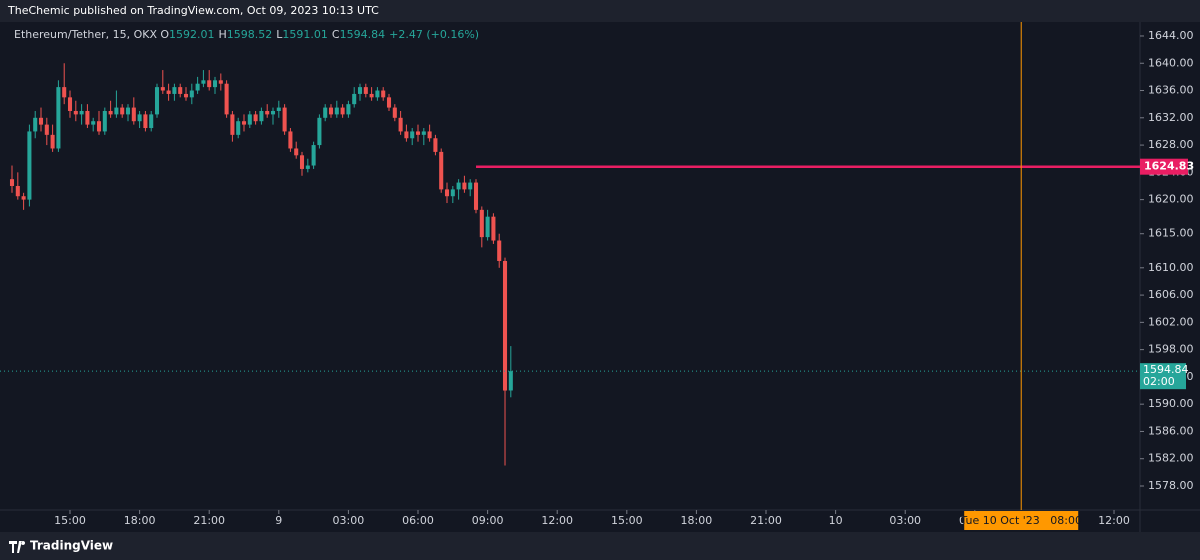 This screenshot has height=560, width=1200. What do you see at coordinates (1171, 267) in the screenshot?
I see `y-tick-label: 1610.00` at bounding box center [1171, 267].